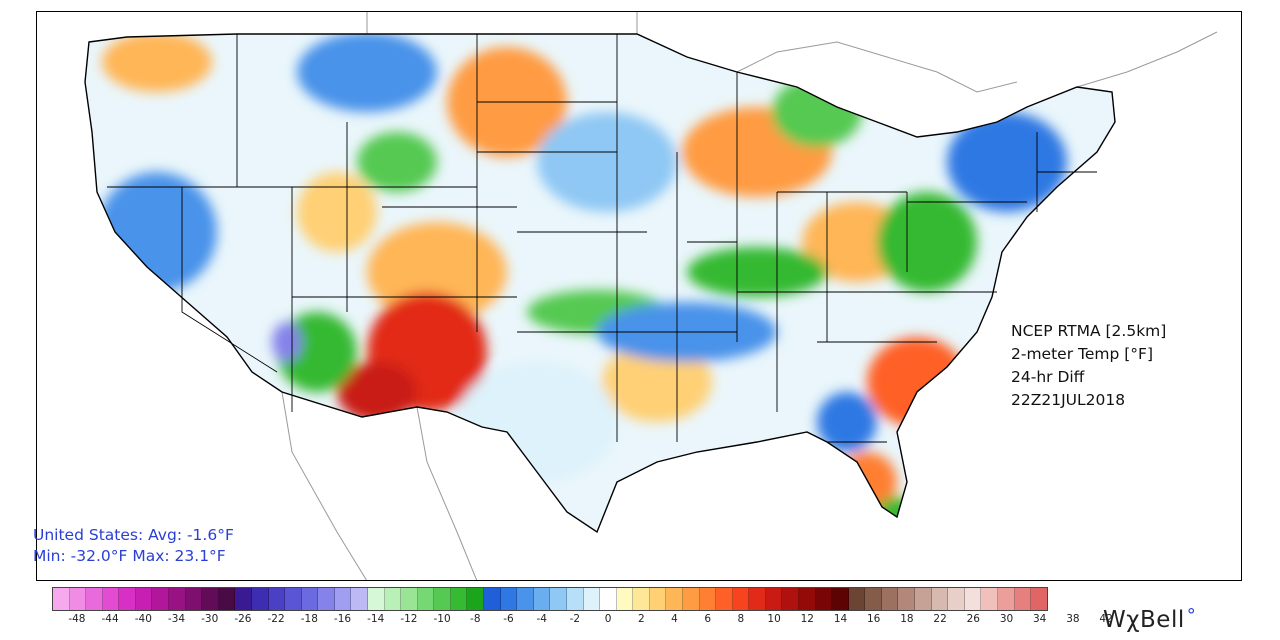 This screenshot has height=640, width=1280. Describe the element at coordinates (77, 619) in the screenshot. I see `legend-tick-label: -48` at that location.